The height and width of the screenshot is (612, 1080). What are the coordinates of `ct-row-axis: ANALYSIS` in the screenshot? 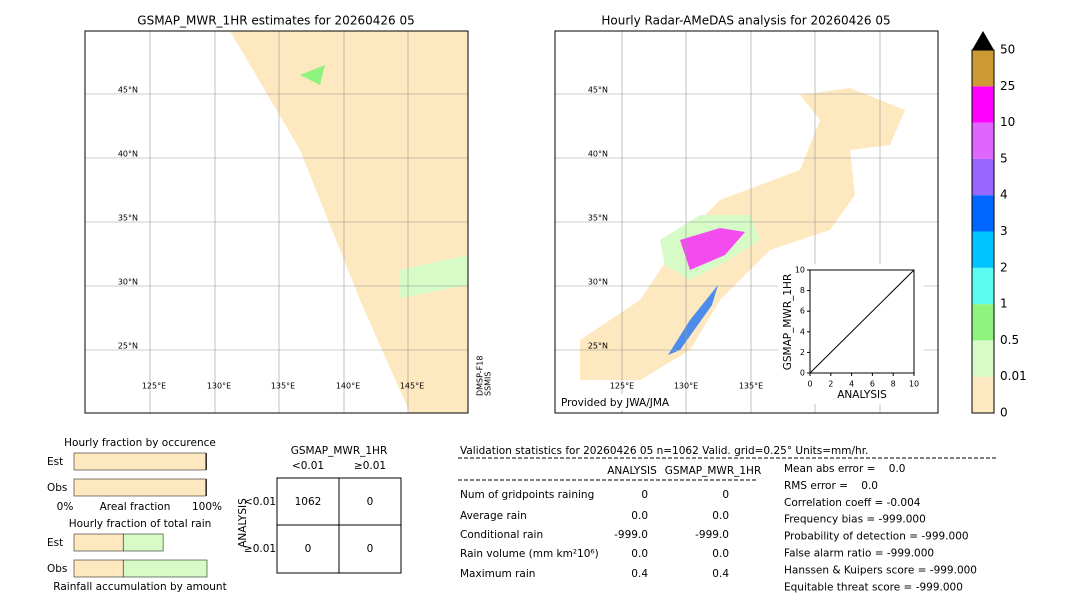 It's located at (243, 523).